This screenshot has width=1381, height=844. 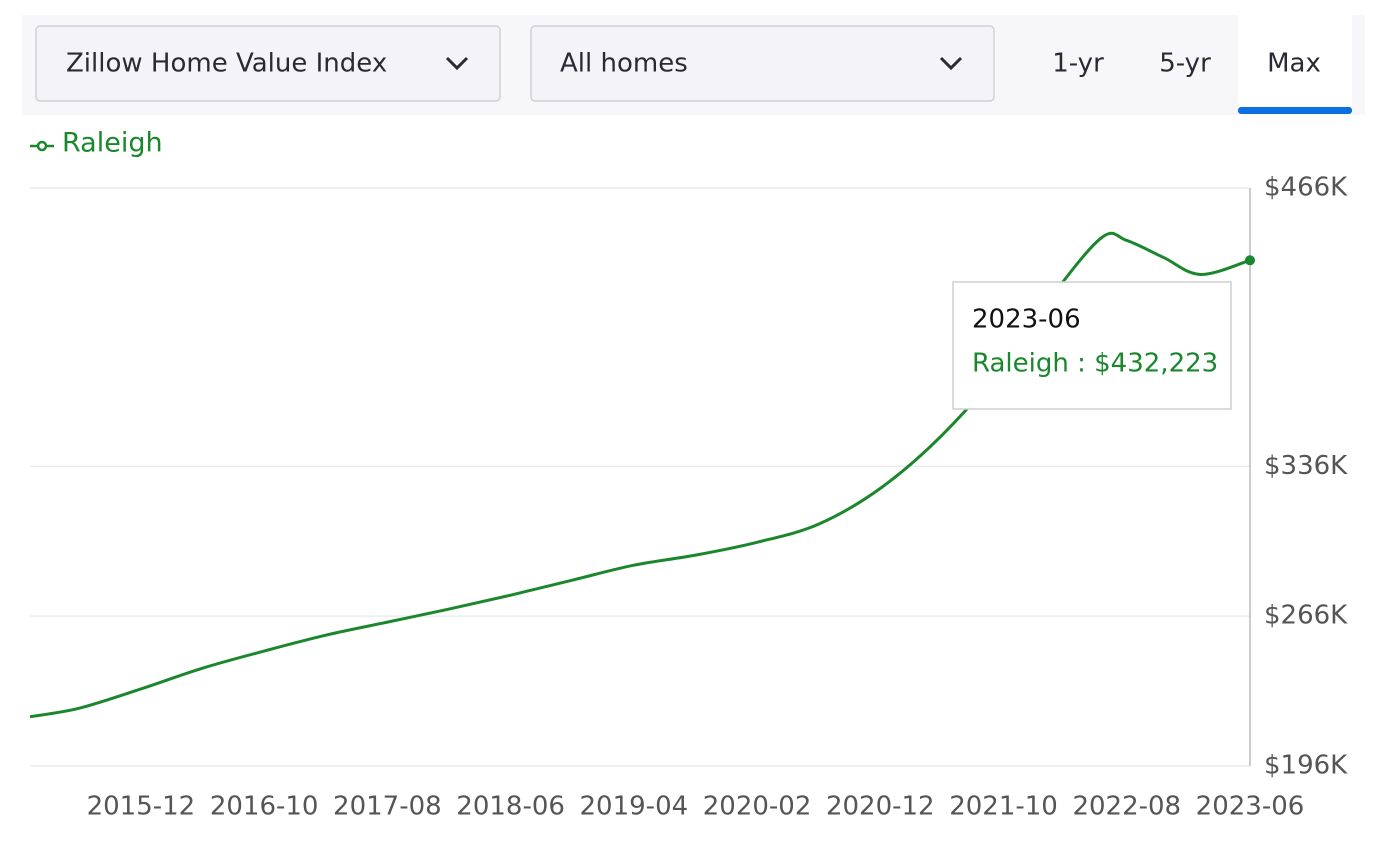 I want to click on x-tick-label: 2023-06, so click(x=1250, y=807).